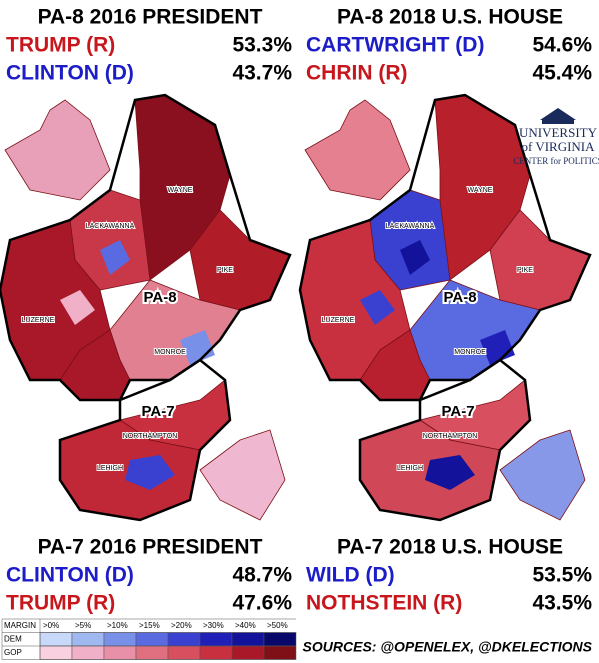  Describe the element at coordinates (384, 603) in the screenshot. I see `candidate-name: NOTHSTEIN (R)` at that location.